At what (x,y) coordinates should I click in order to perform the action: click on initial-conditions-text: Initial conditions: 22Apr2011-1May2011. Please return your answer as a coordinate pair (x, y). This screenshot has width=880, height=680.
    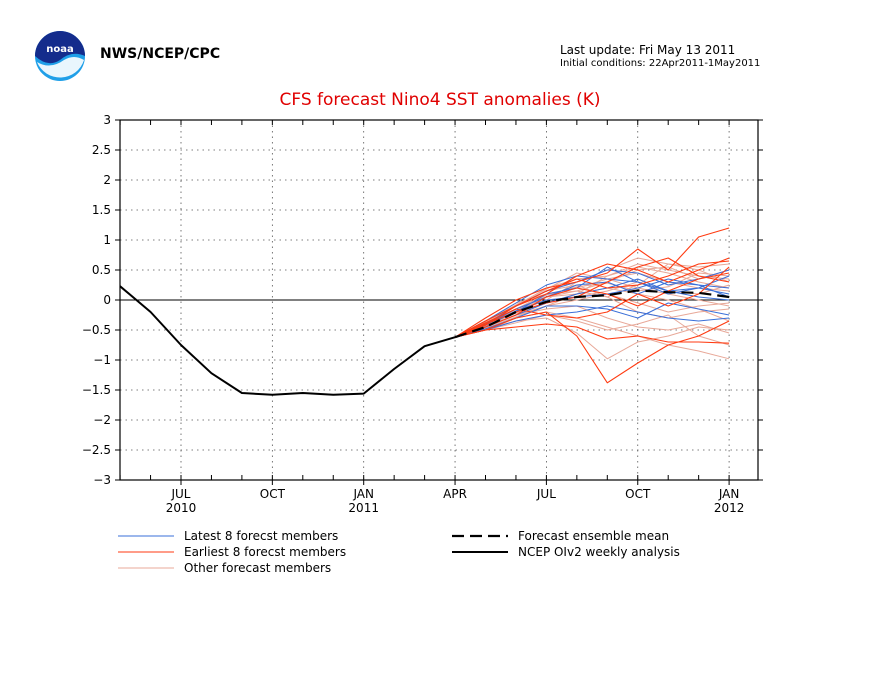
    Looking at the image, I should click on (660, 63).